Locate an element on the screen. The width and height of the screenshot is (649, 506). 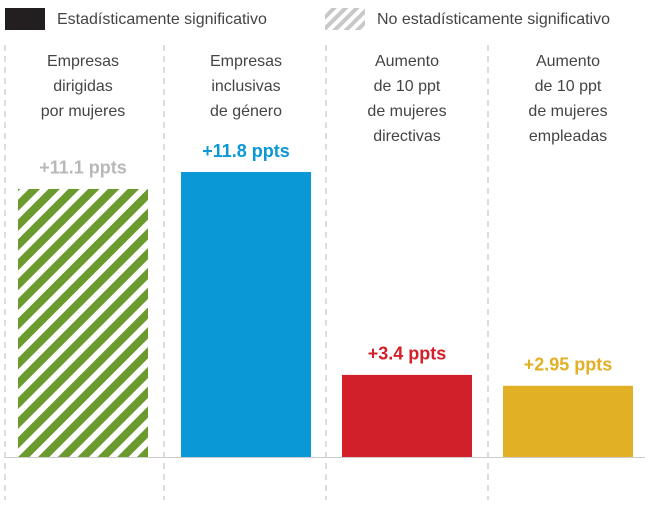
legend-label: Estadísticamente significativo is located at coordinates (162, 19).